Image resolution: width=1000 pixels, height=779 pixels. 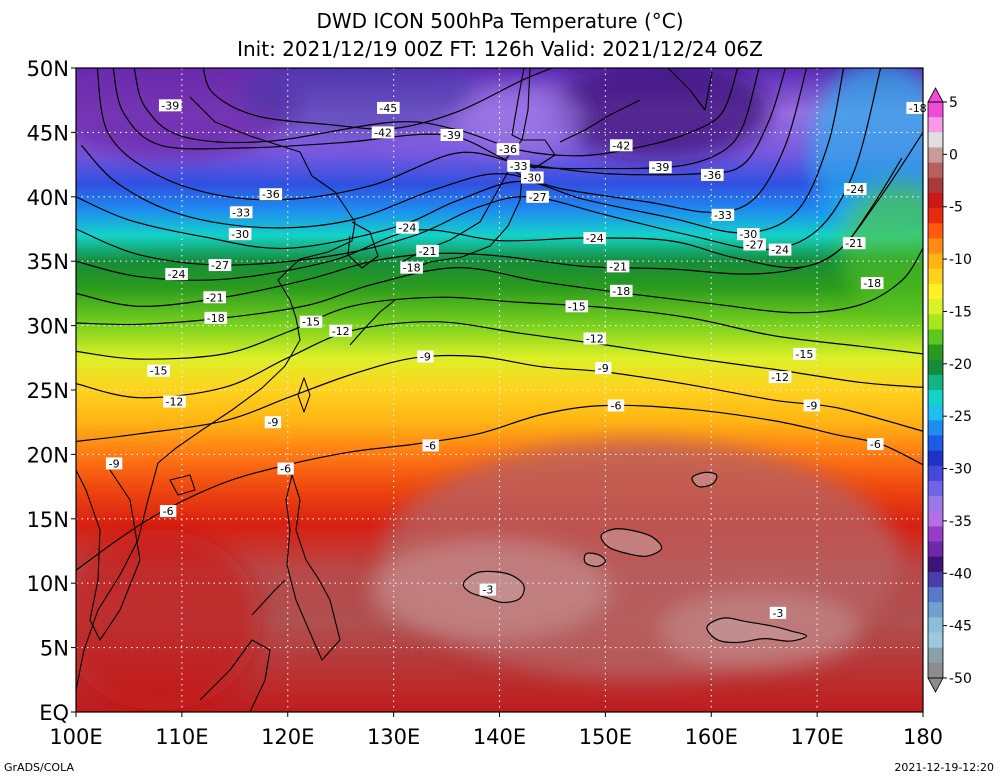 I want to click on isotherm-label: -15, so click(x=577, y=306).